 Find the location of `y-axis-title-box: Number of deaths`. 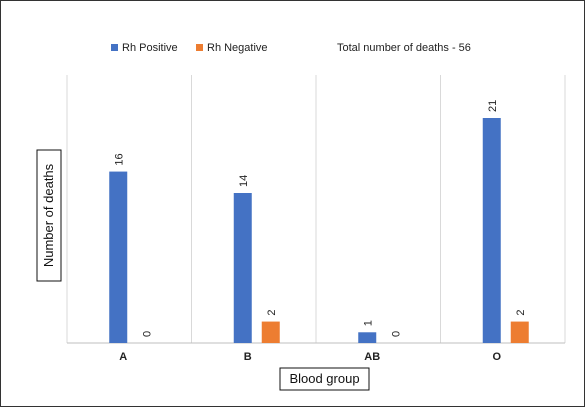

y-axis-title-box: Number of deaths is located at coordinates (49, 215).